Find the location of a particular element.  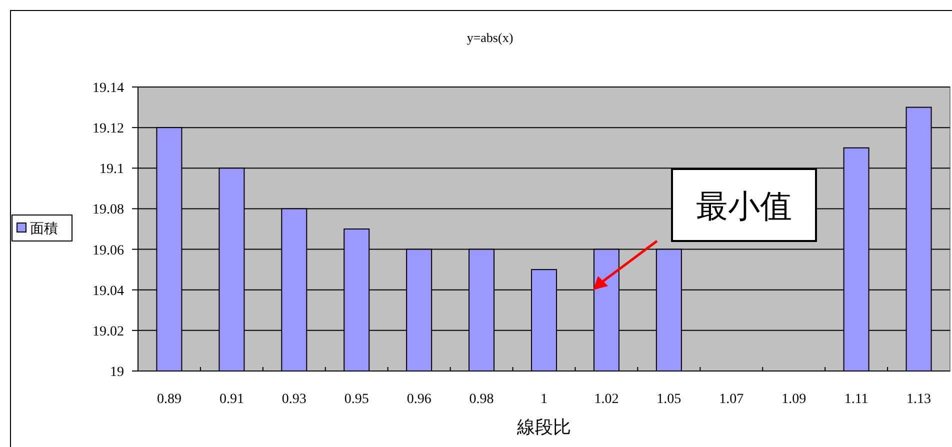

chart-title: y=abs(x) is located at coordinates (490, 37).